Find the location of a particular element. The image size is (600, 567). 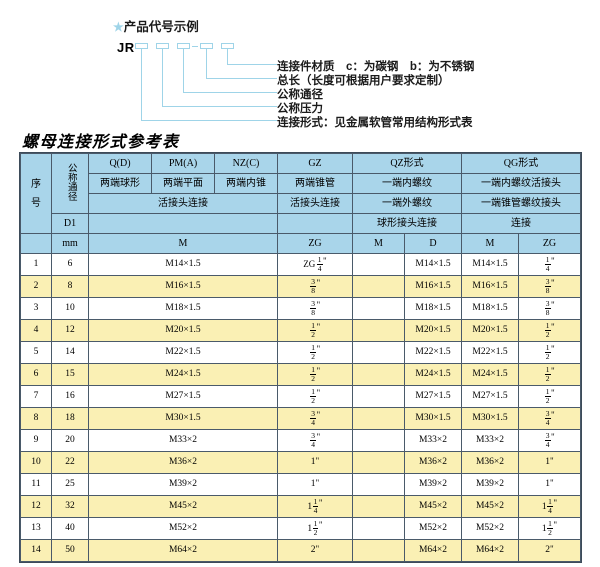

header-end-conetube: 两端锥管 is located at coordinates (315, 183).